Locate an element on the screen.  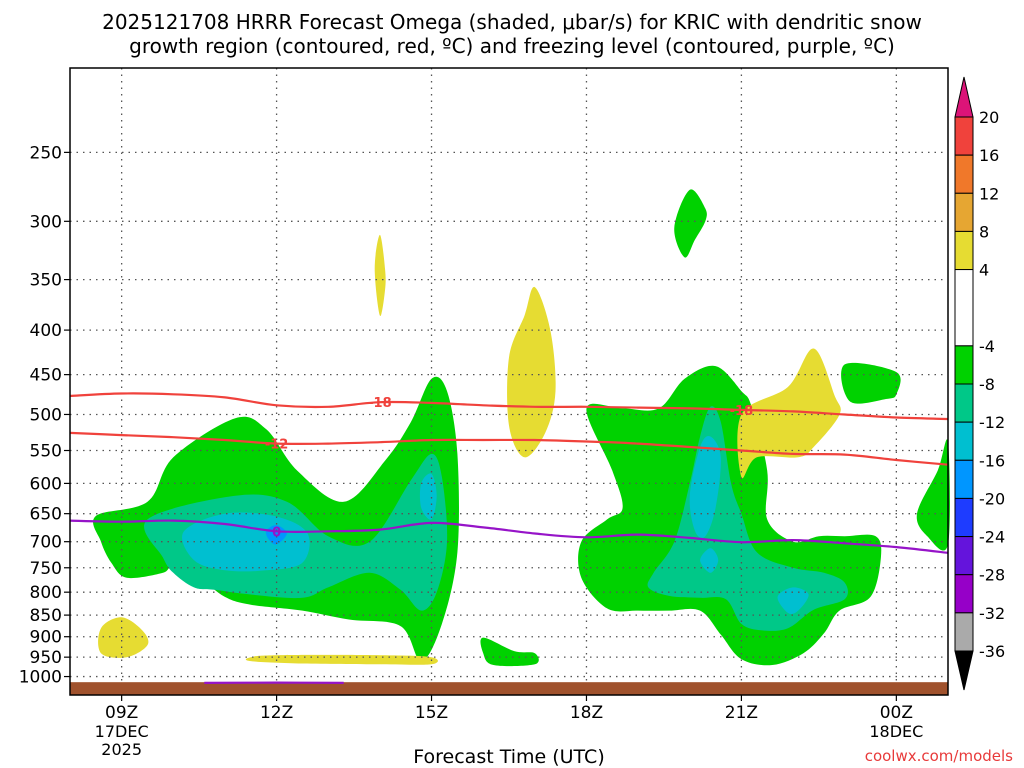
x-tick-label-18Z: 18Z is located at coordinates (586, 713).